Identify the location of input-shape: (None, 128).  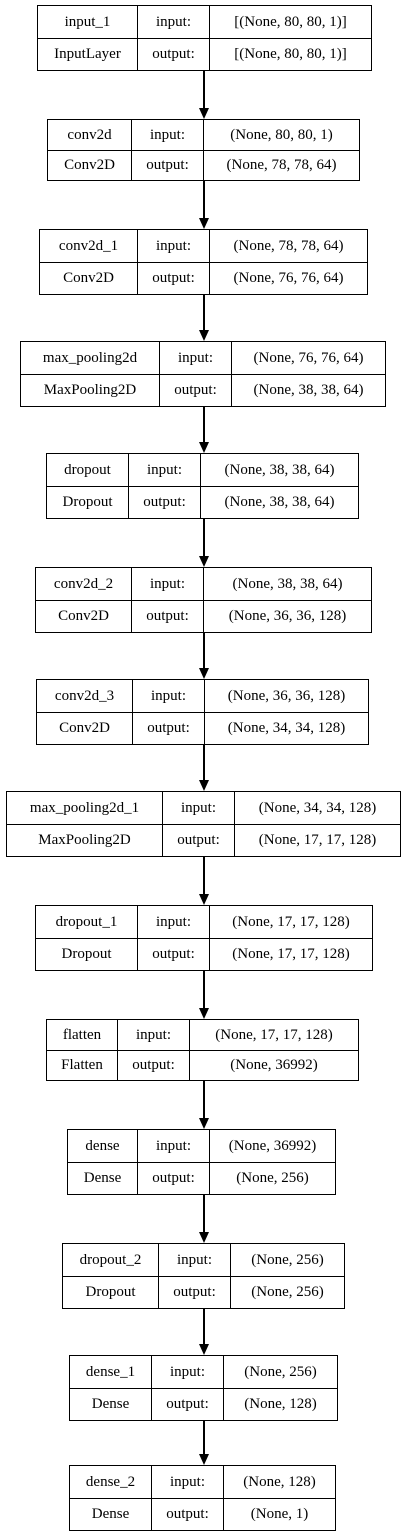
(279, 1481).